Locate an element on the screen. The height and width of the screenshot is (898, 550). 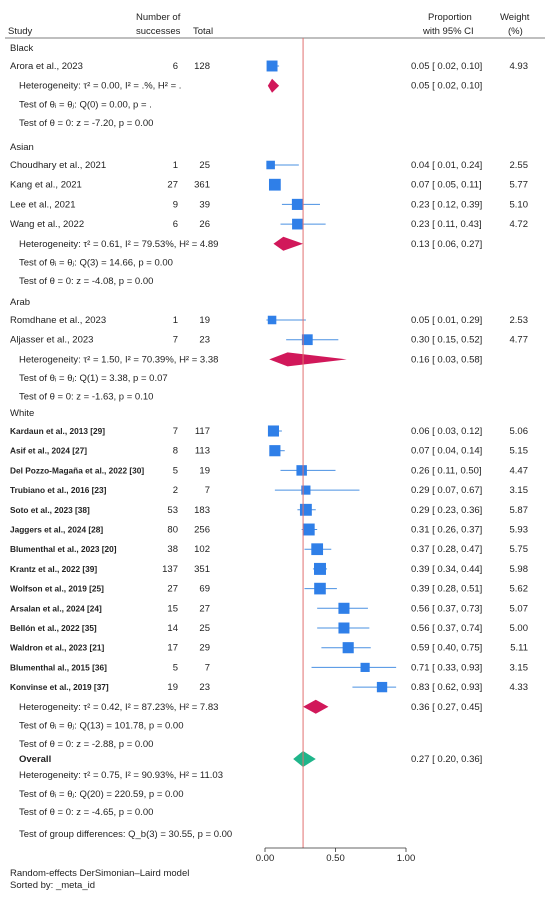
header-weight-line1: Weight is located at coordinates (515, 17).